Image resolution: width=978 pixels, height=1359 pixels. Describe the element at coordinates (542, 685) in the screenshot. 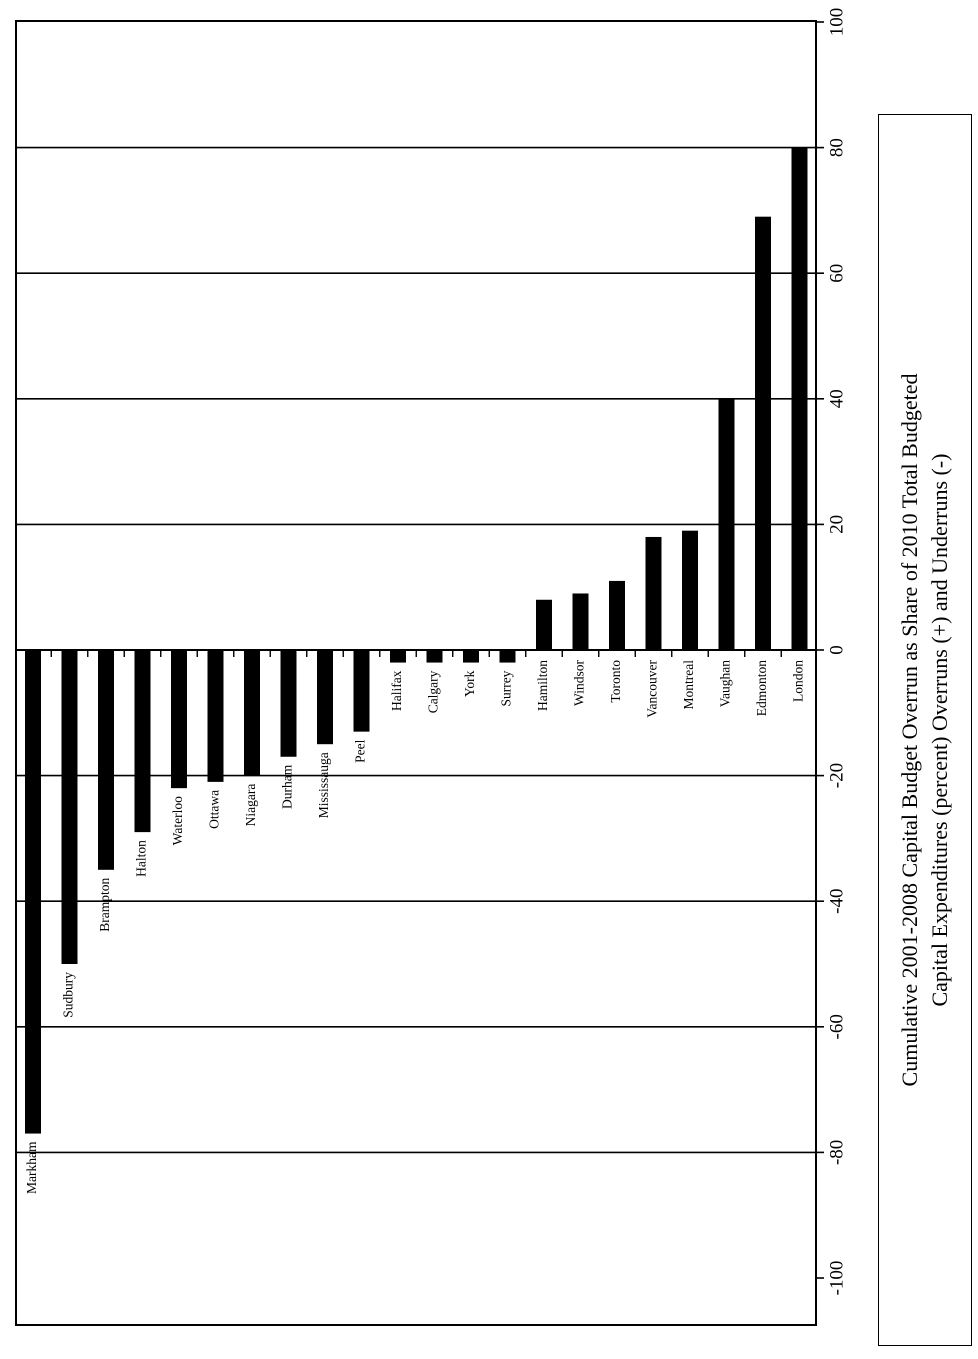

I see `category-label: Hamilton` at that location.